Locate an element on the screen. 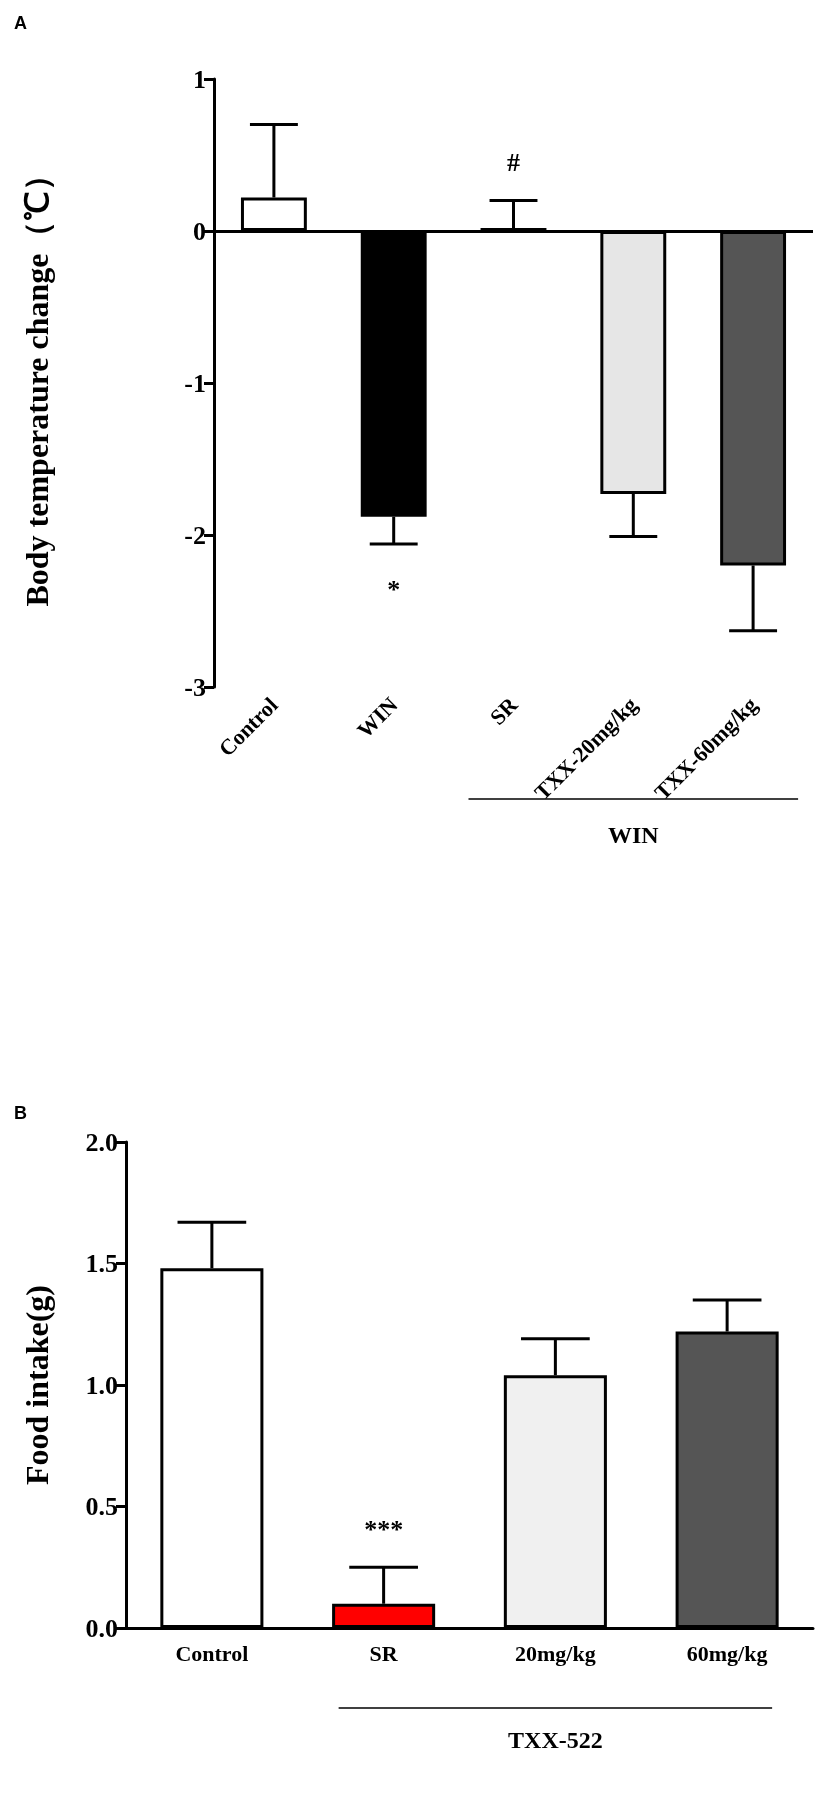 The height and width of the screenshot is (1797, 827). y-tick-label: 2.0 is located at coordinates (101, 1142).